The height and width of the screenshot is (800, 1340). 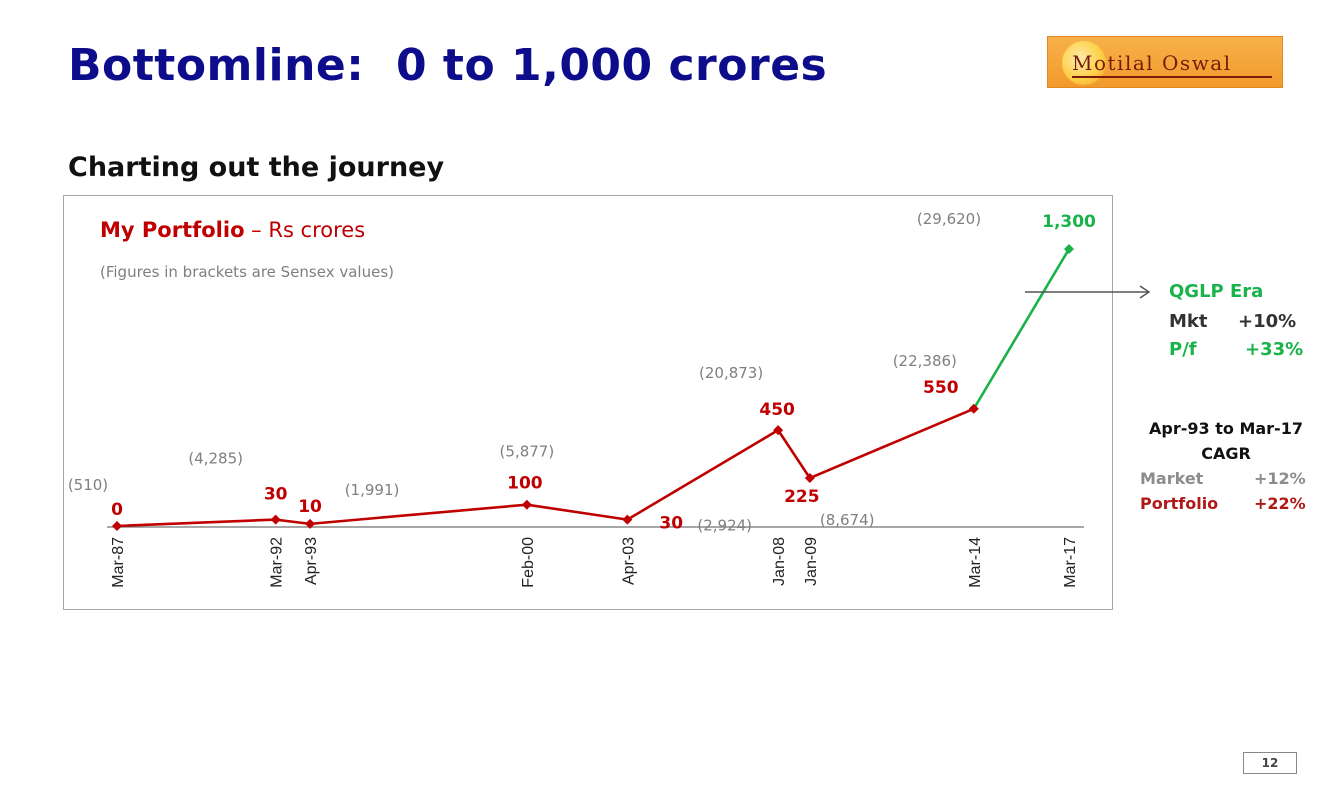 What do you see at coordinates (811, 561) in the screenshot?
I see `x-tick-label: Jan-09` at bounding box center [811, 561].